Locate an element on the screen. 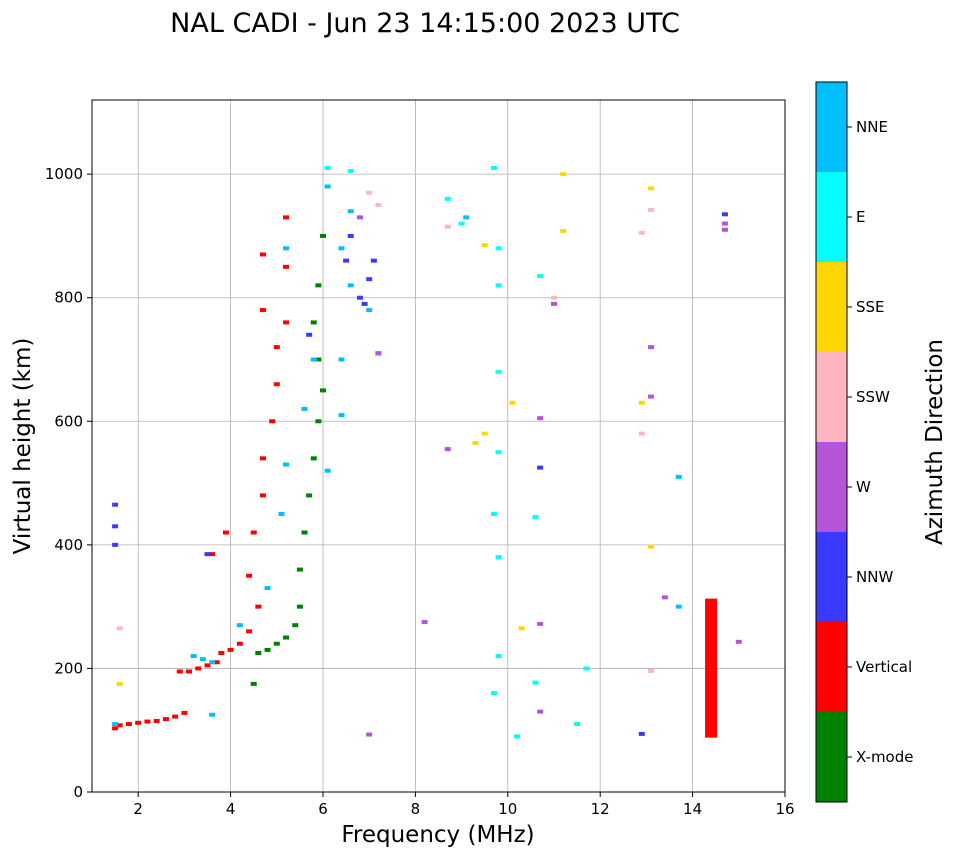 This screenshot has height=857, width=958. x-axis-label: Frequency (MHz) is located at coordinates (437, 835).